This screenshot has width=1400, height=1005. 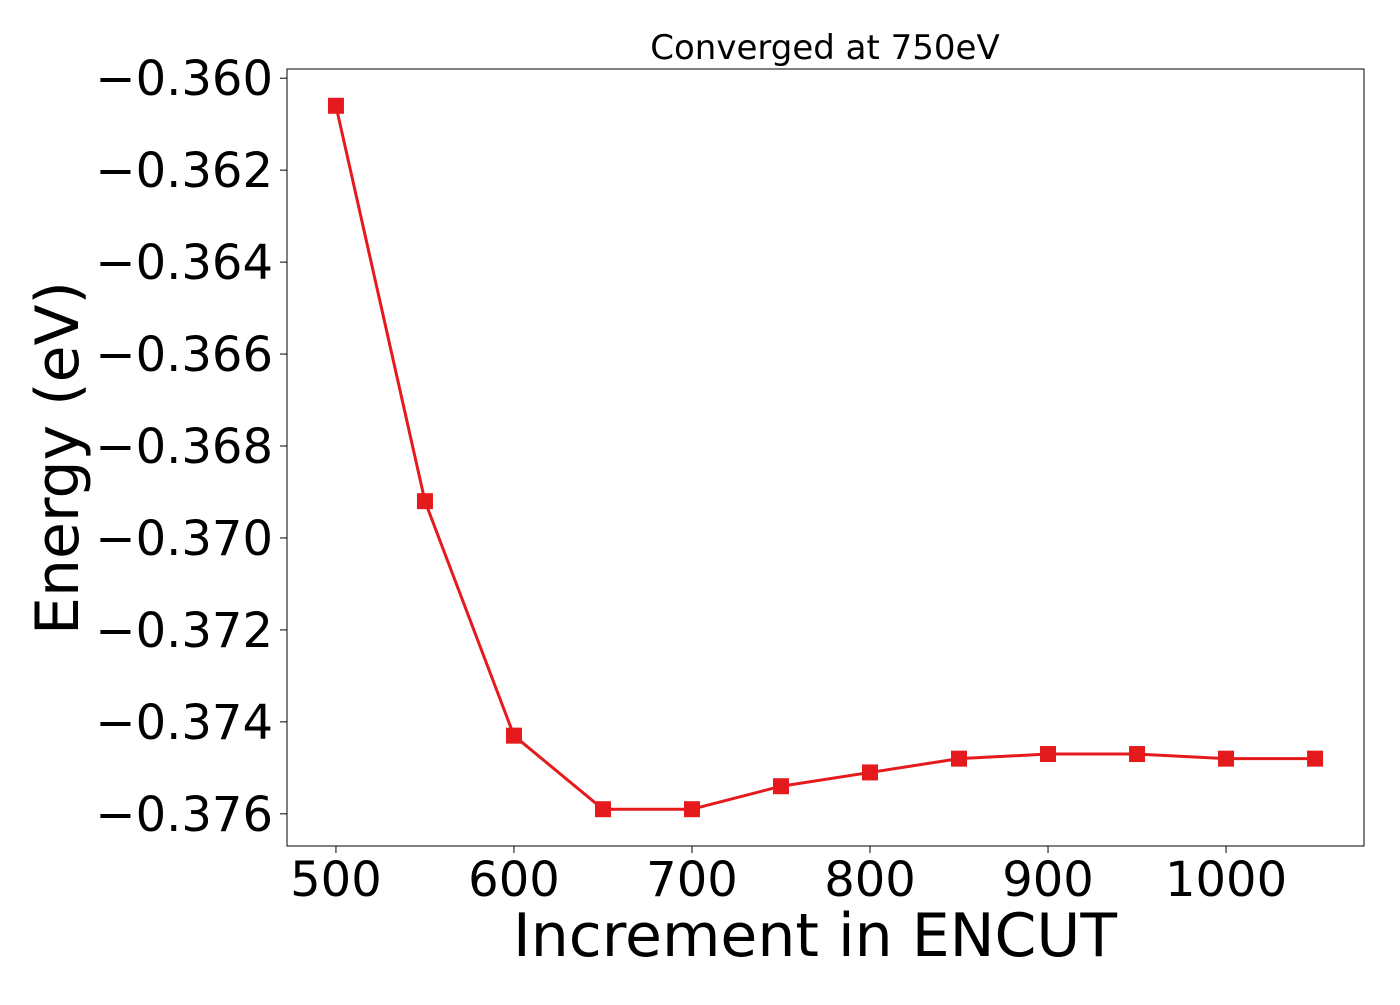 What do you see at coordinates (184, 263) in the screenshot?
I see `y-tick-label: −0.364` at bounding box center [184, 263].